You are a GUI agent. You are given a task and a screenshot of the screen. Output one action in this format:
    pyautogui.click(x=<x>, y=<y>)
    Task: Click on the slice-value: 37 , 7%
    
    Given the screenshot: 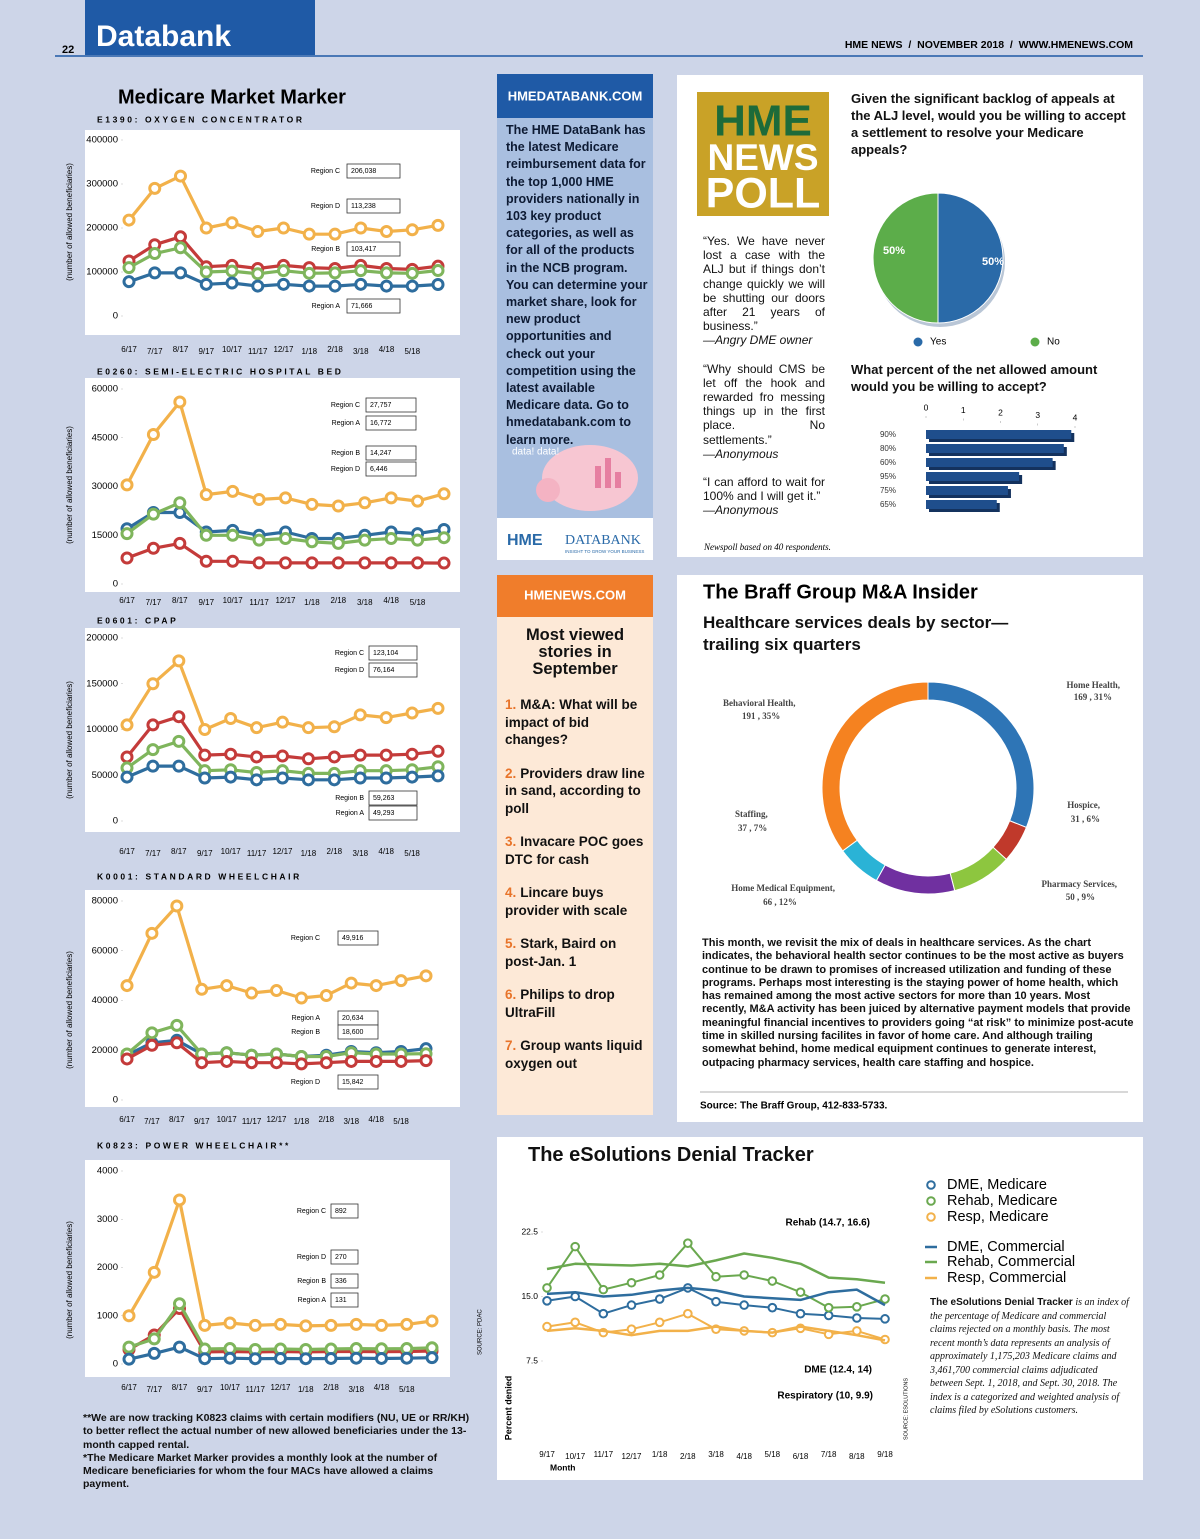 What is the action you would take?
    pyautogui.click(x=752, y=828)
    